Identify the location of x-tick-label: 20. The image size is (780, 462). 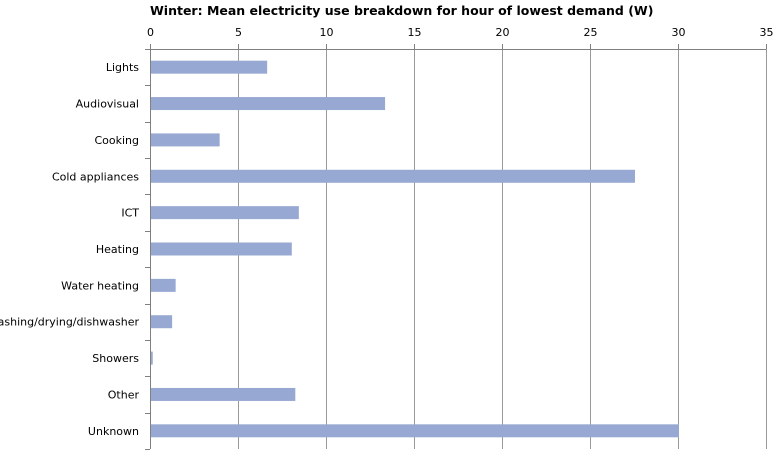
(503, 32).